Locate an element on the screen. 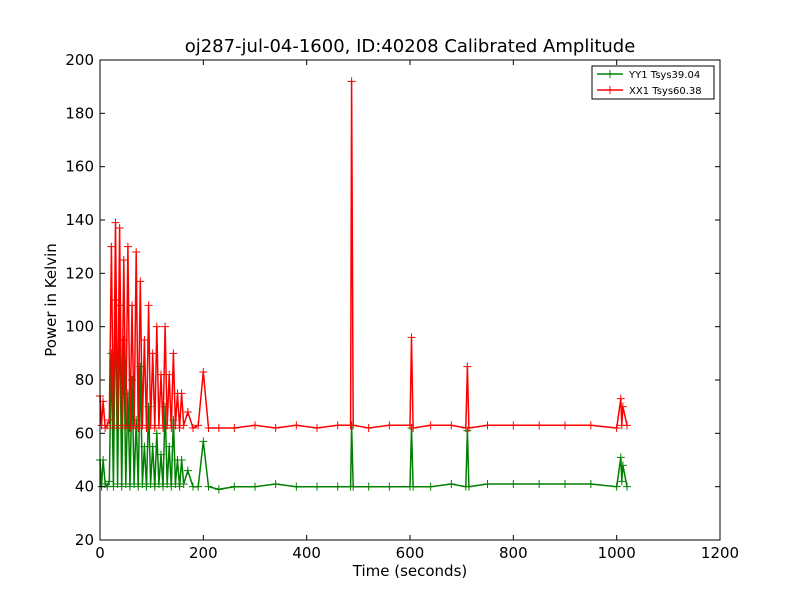  legend-label: YY1 Tsys39.04 is located at coordinates (664, 75).